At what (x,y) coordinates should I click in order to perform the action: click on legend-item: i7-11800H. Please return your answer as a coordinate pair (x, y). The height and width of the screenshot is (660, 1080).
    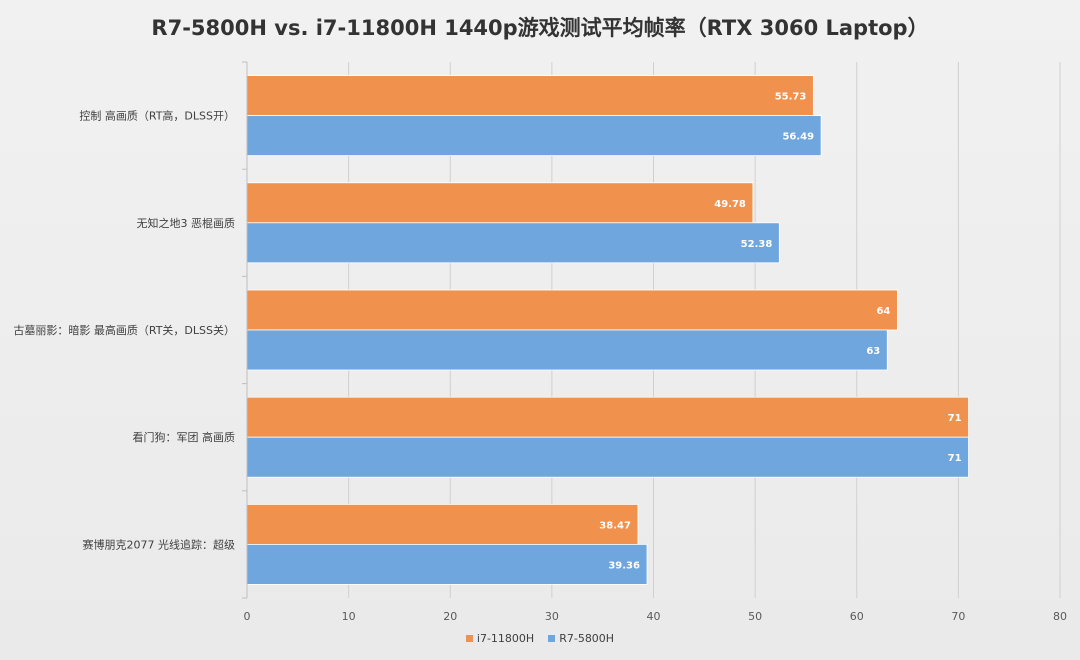
    Looking at the image, I should click on (500, 638).